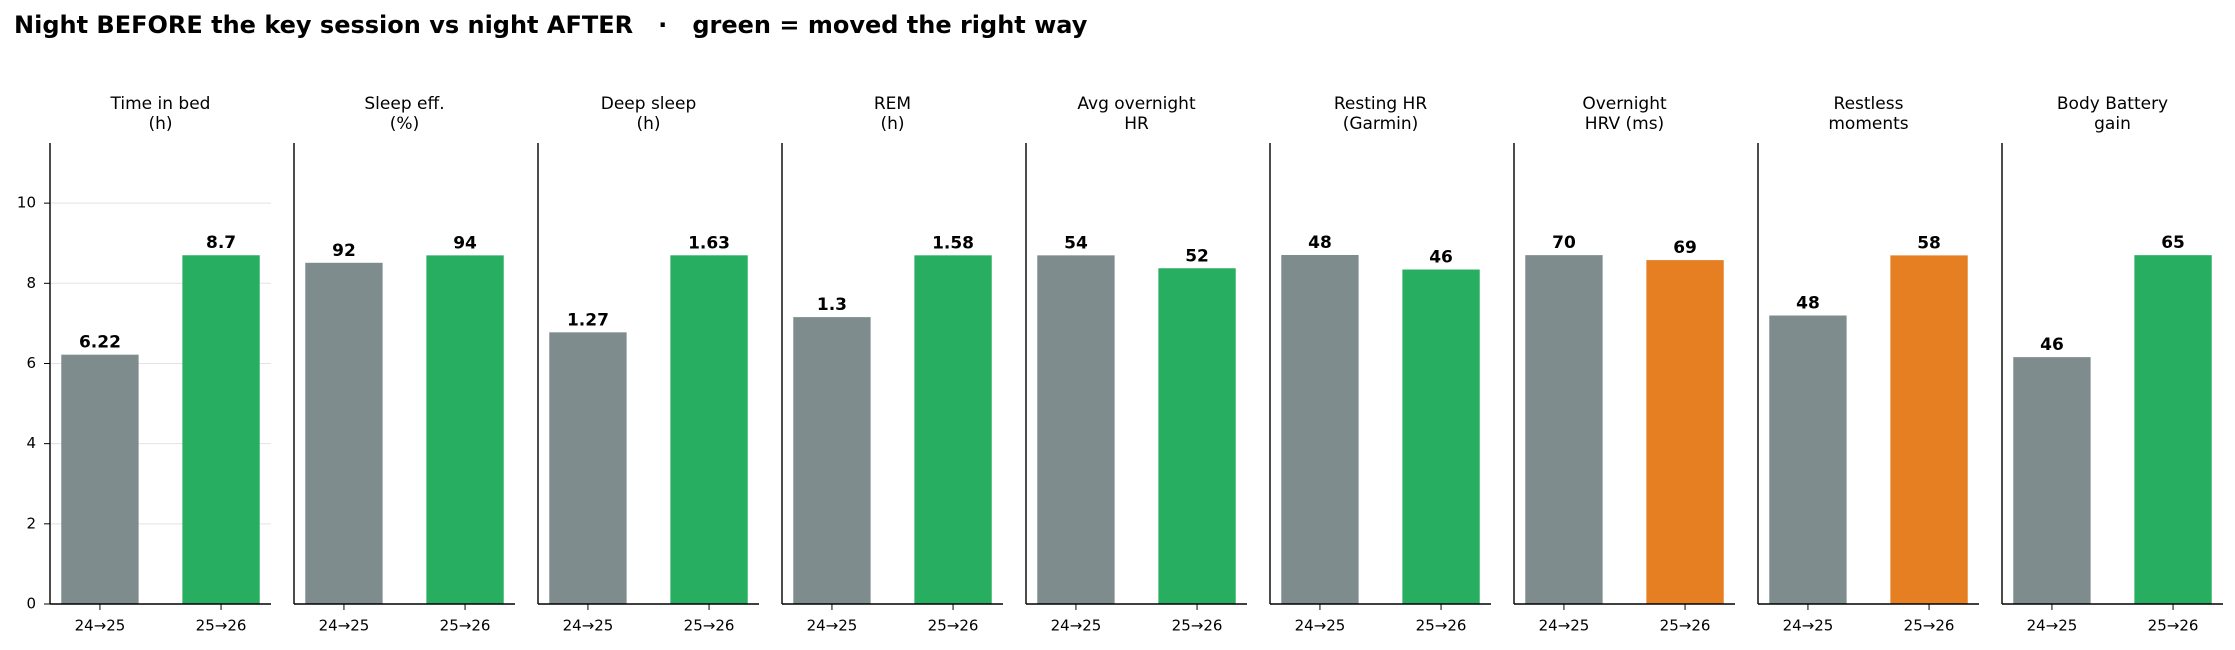 The width and height of the screenshot is (2235, 650). I want to click on y-tick-label: 0, so click(31, 604).